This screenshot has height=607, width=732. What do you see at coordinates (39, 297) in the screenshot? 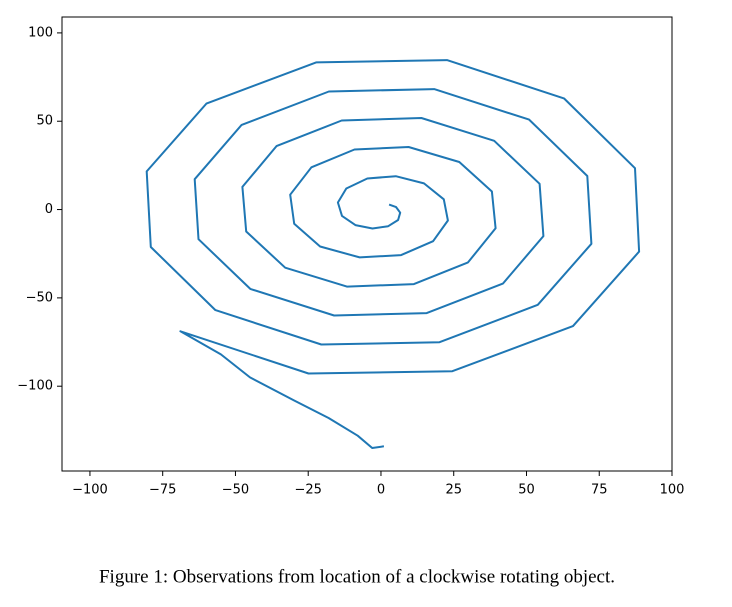
I see `y-tick-label: −50` at bounding box center [39, 297].